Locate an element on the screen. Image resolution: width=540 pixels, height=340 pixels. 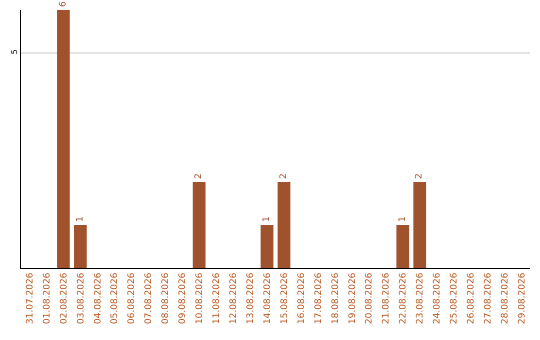
x-tick-label: 10.08.2026 is located at coordinates (200, 298).